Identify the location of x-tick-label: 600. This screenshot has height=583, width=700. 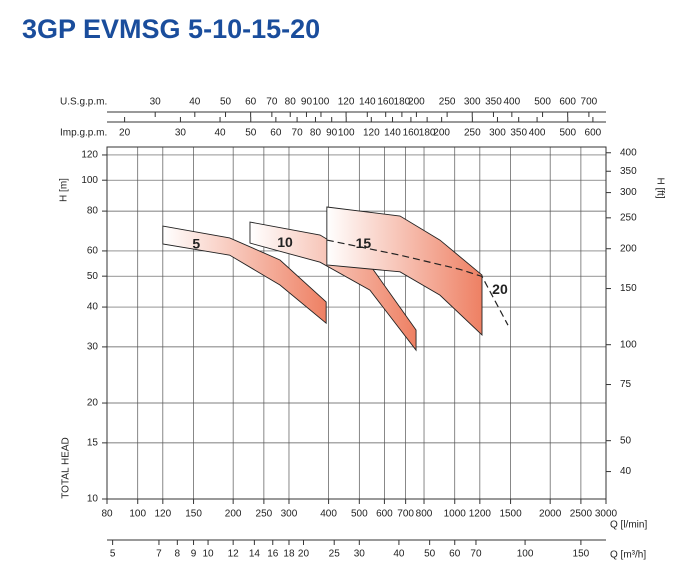
(384, 514).